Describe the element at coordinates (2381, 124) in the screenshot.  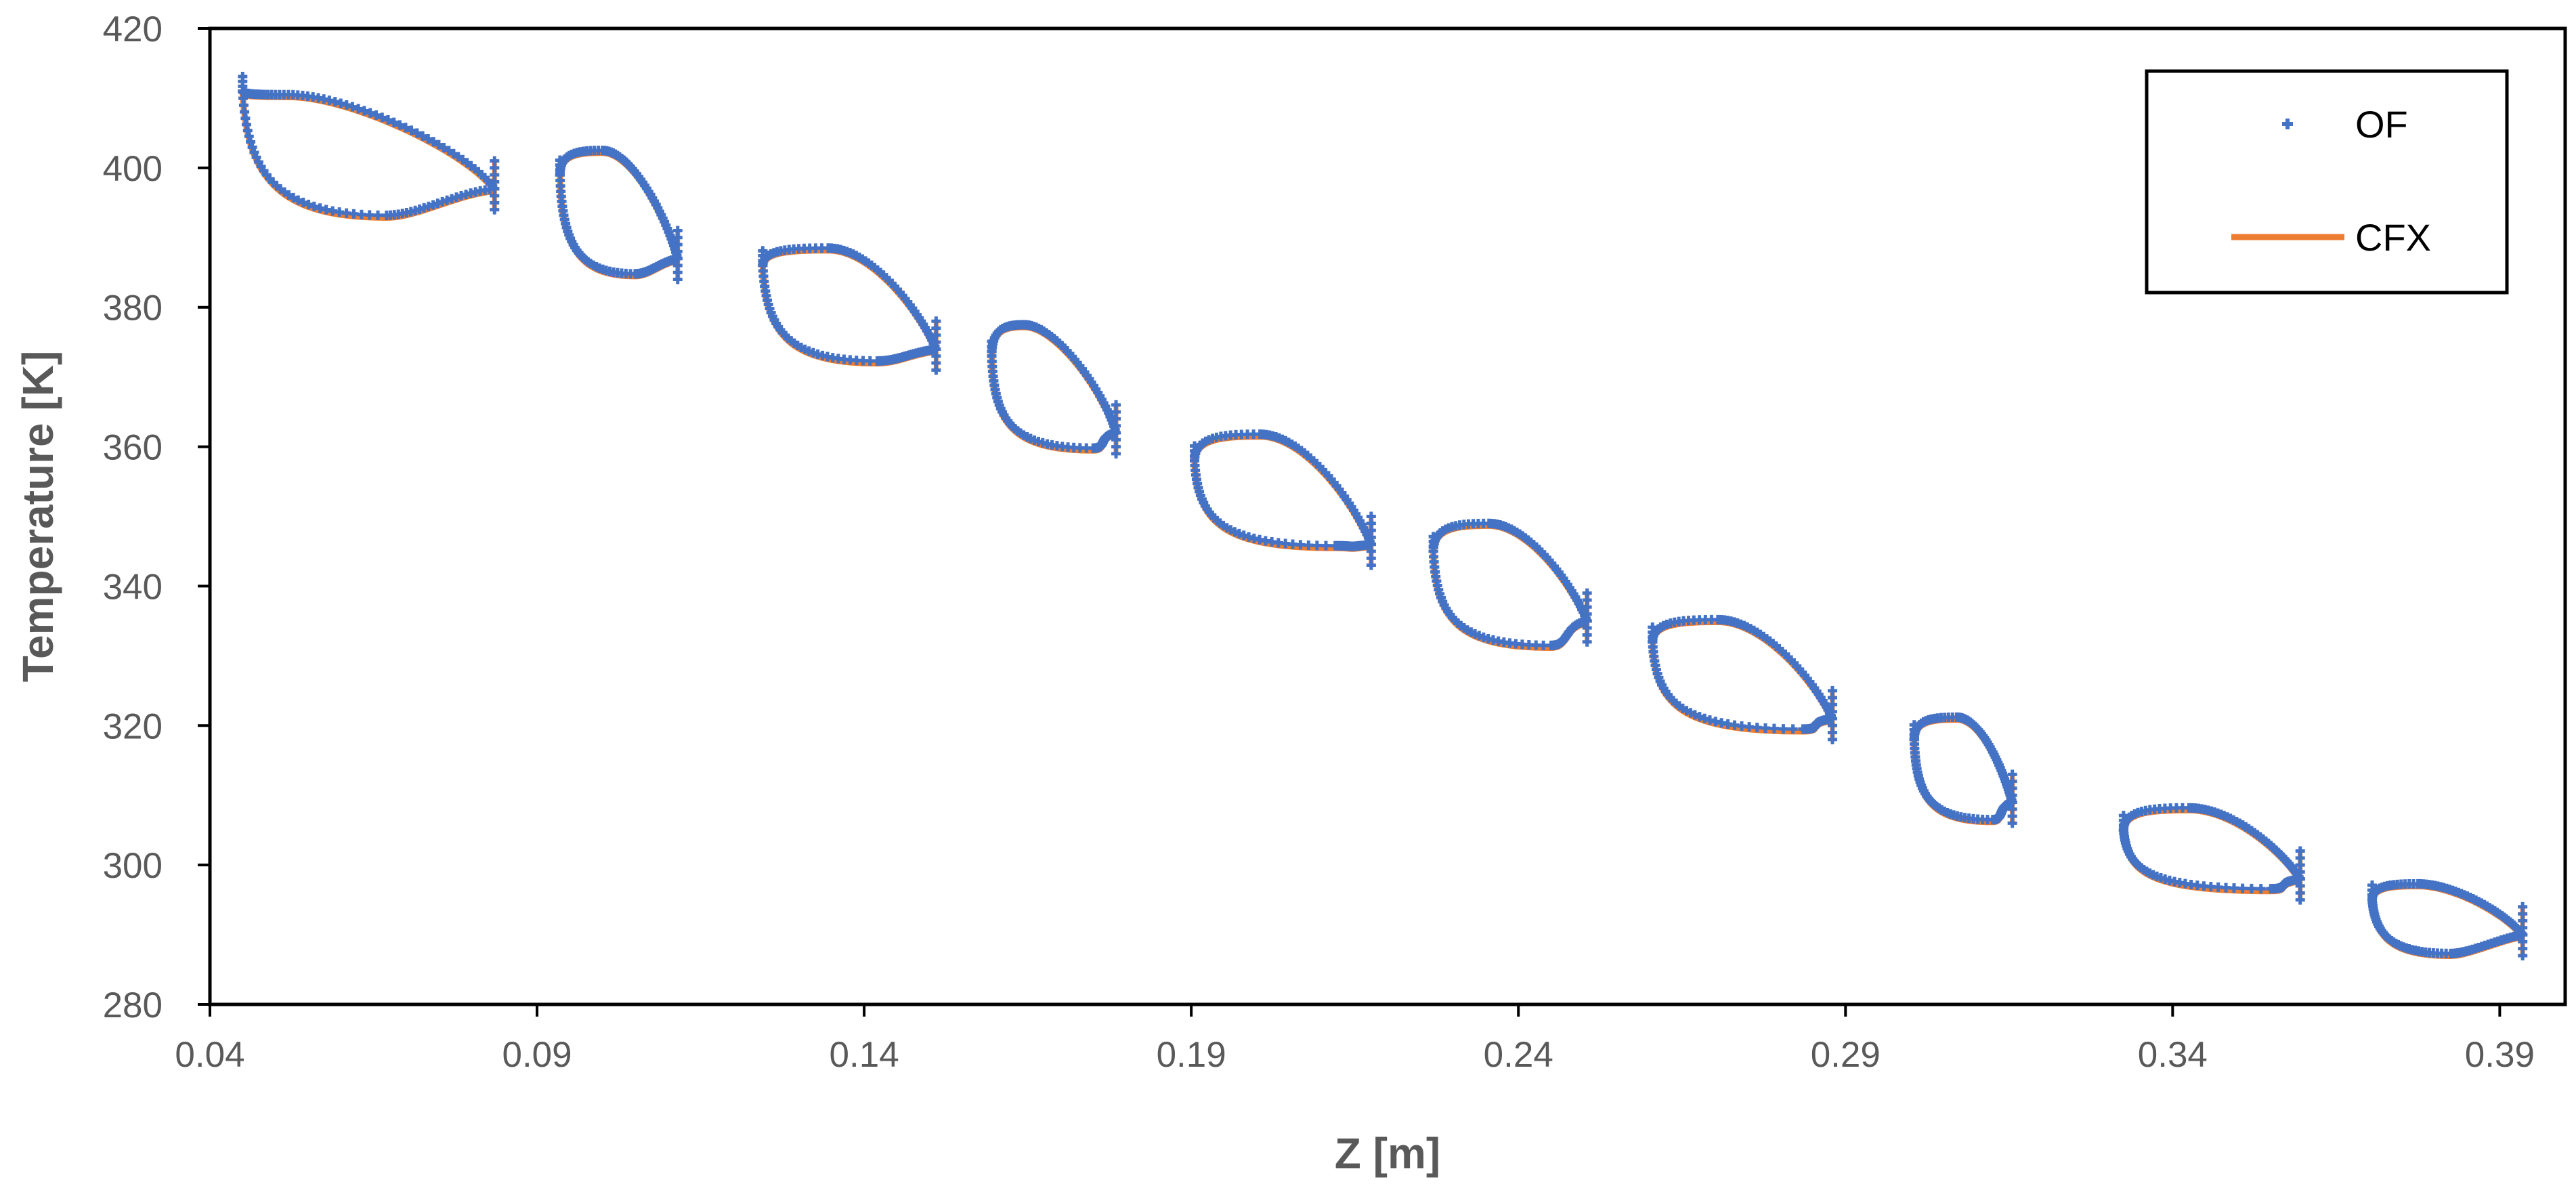
I see `legend-of-label: OF` at that location.